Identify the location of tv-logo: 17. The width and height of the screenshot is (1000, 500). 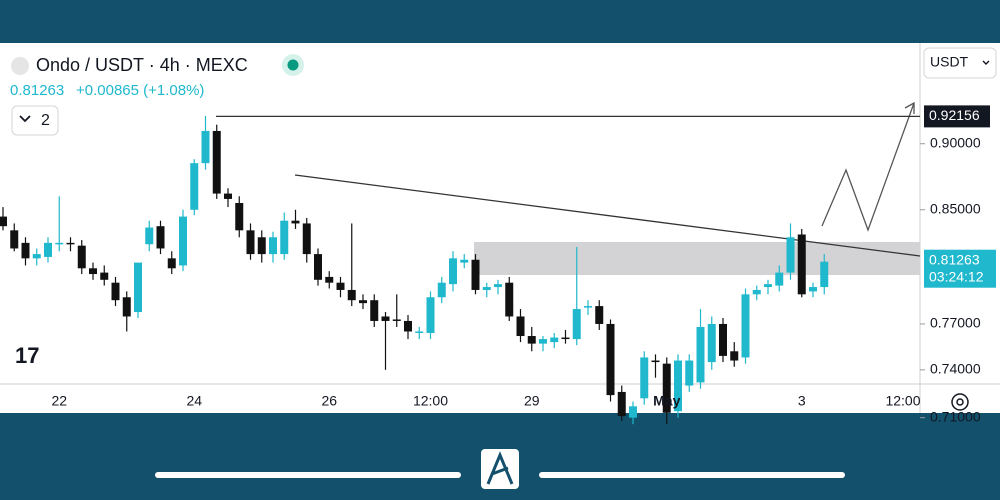
(27, 355).